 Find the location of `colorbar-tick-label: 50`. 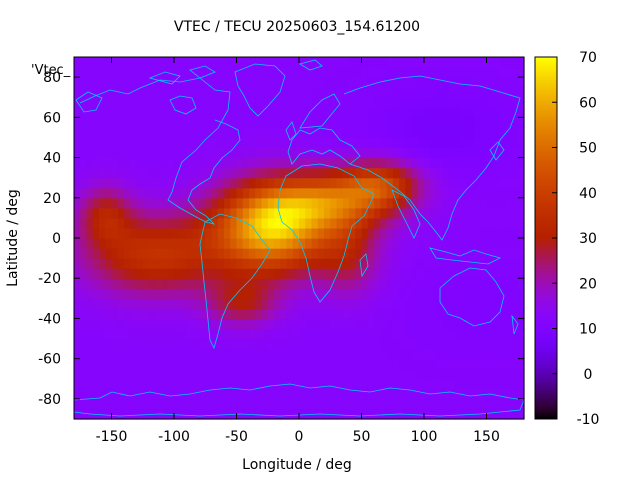

colorbar-tick-label: 50 is located at coordinates (588, 149).